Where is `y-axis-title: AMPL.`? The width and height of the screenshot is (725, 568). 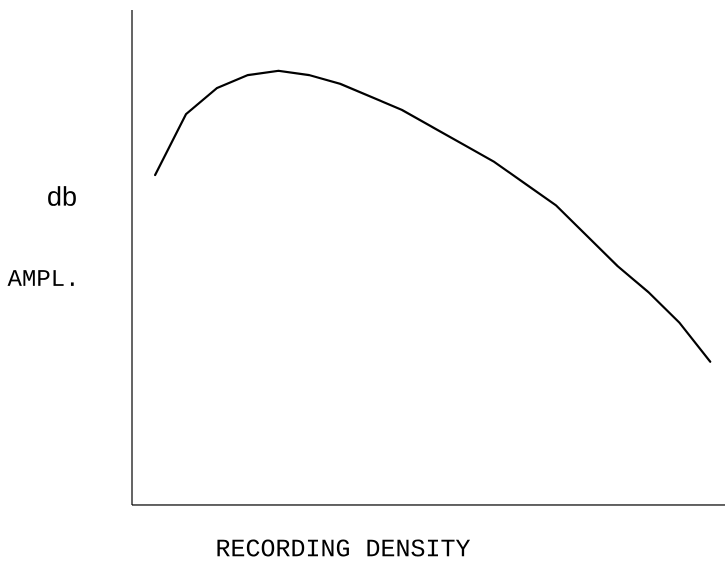 y-axis-title: AMPL. is located at coordinates (41, 278).